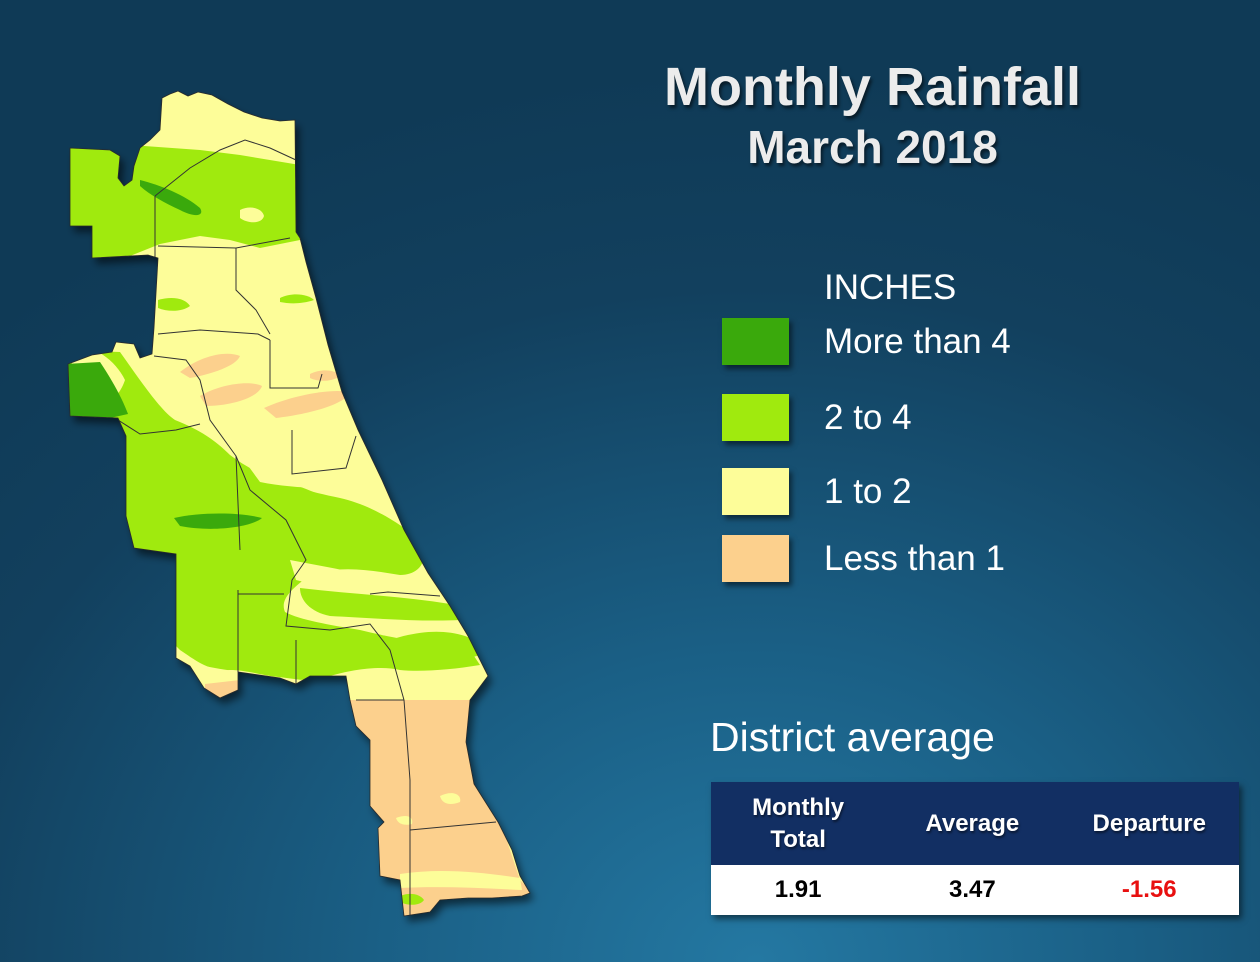  What do you see at coordinates (872, 147) in the screenshot?
I see `map-subtitle: March 2018` at bounding box center [872, 147].